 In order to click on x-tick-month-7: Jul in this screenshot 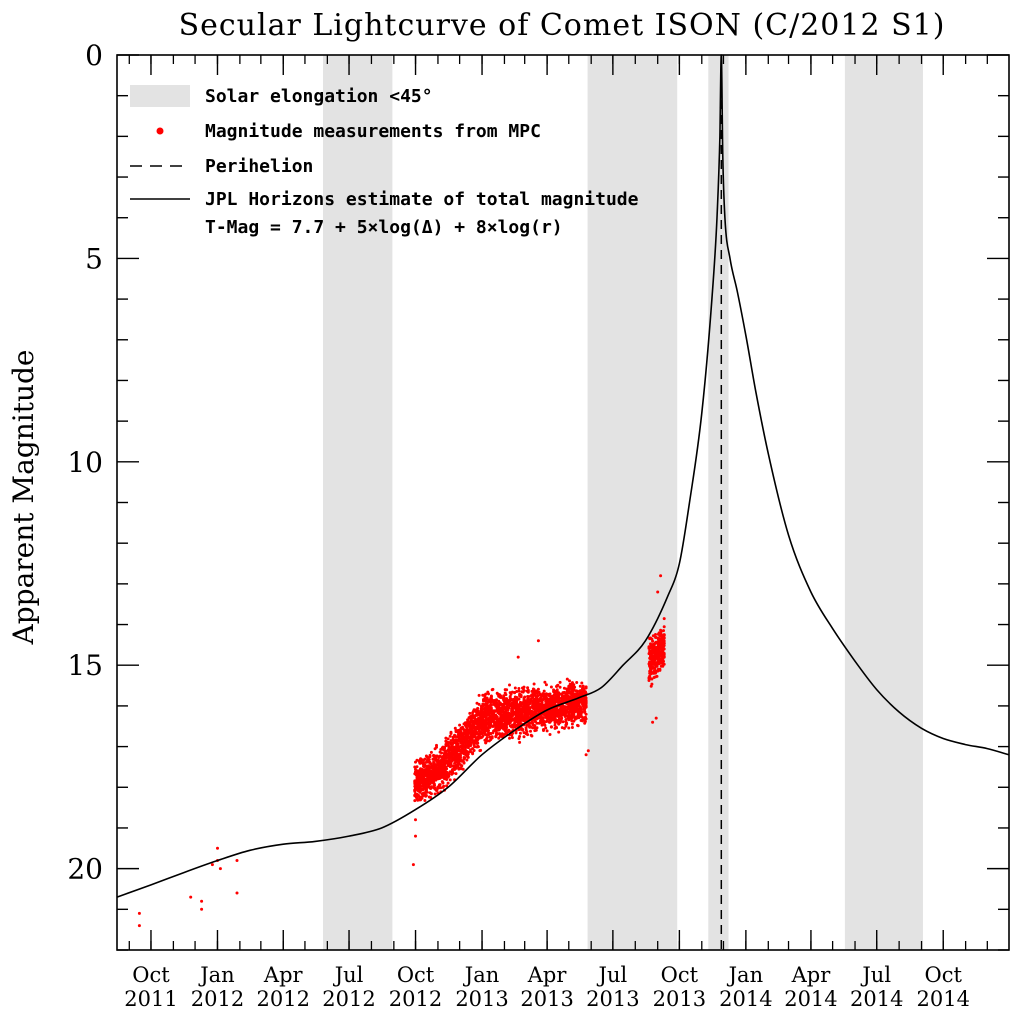, I will do `click(612, 975)`.